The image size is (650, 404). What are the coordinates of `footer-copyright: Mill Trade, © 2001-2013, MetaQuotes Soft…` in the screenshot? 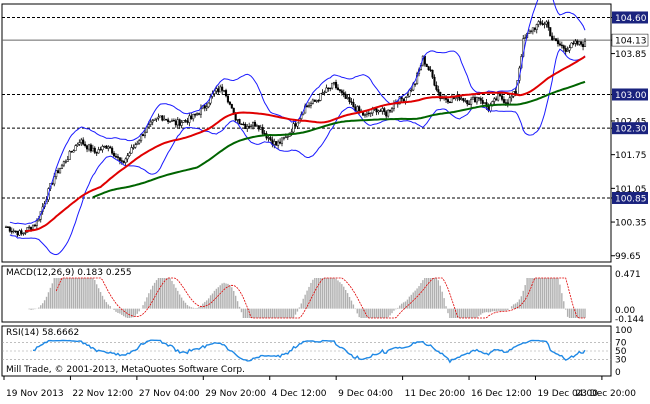 It's located at (125, 370).